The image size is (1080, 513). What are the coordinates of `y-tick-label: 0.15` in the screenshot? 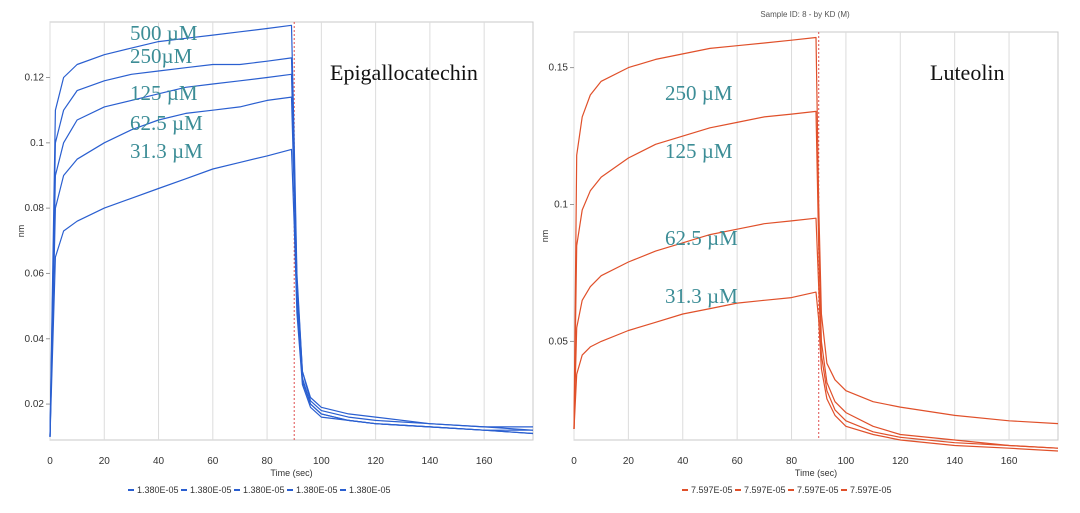 It's located at (559, 68).